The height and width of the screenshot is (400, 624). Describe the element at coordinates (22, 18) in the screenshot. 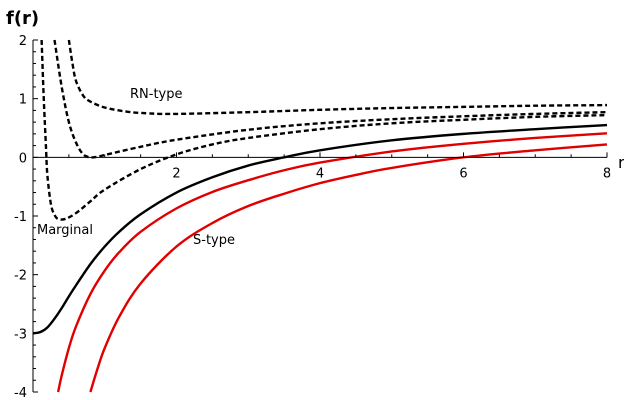

I see `y-axis-title: f(r)` at that location.